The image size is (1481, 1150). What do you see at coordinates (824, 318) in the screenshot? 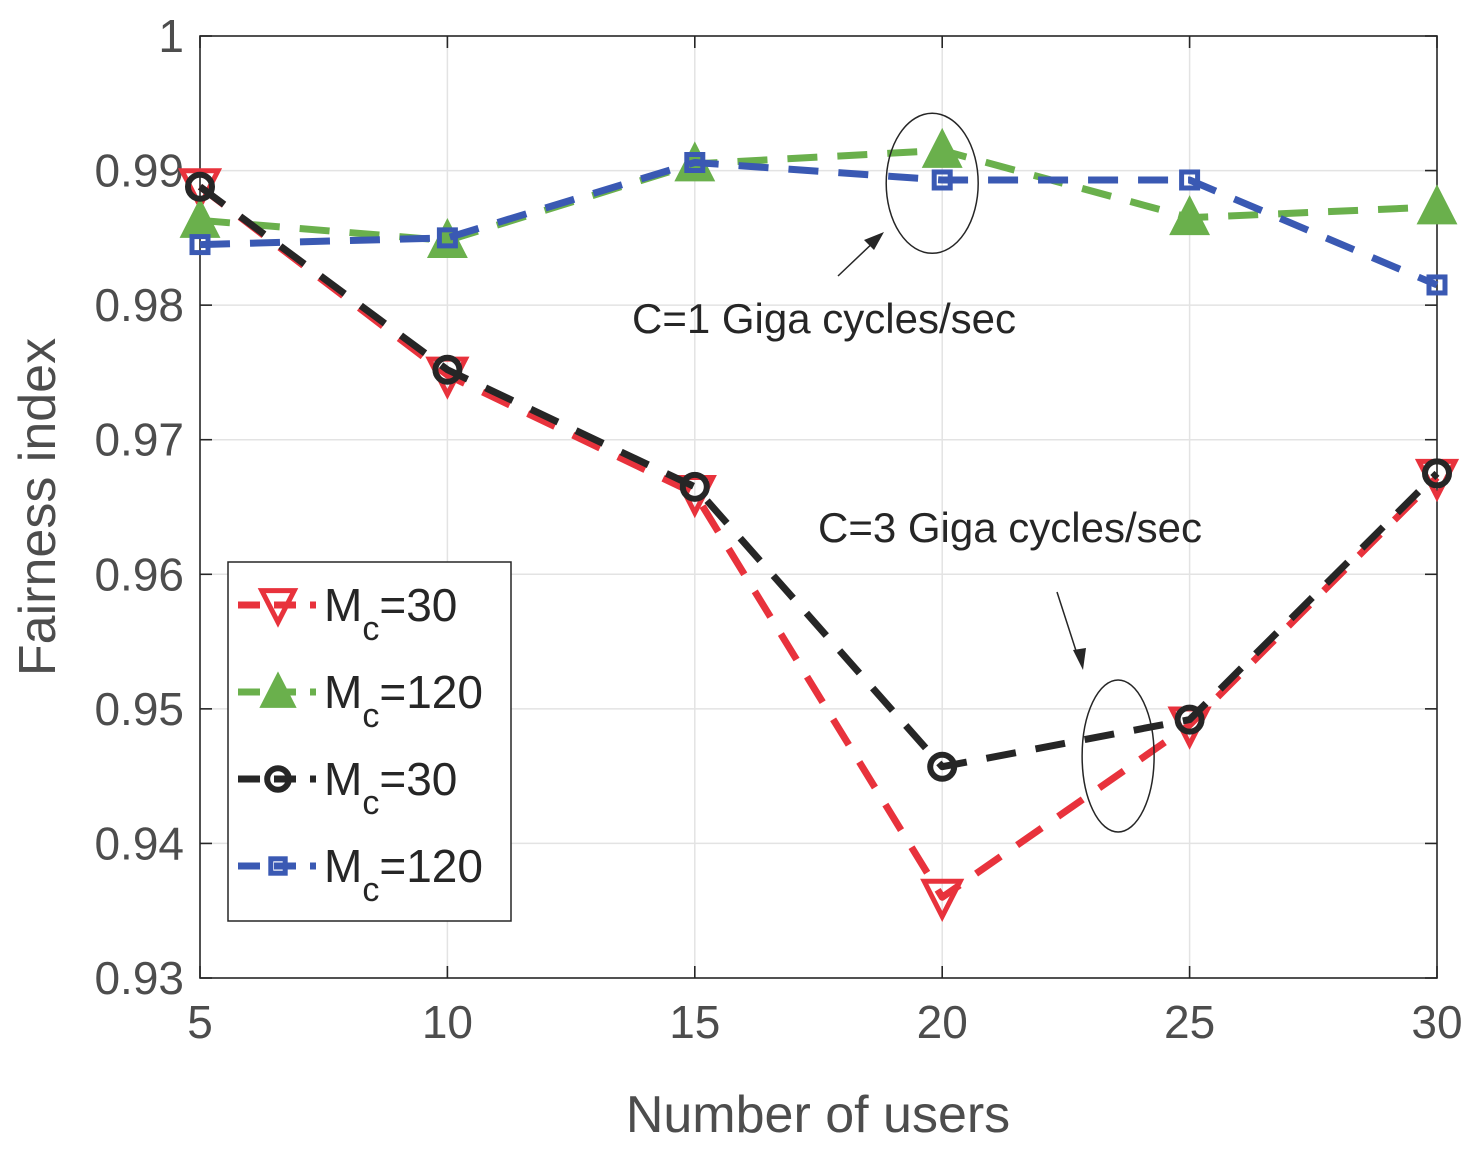
I see `annotation-label: C=1 Giga cycles/sec` at bounding box center [824, 318].